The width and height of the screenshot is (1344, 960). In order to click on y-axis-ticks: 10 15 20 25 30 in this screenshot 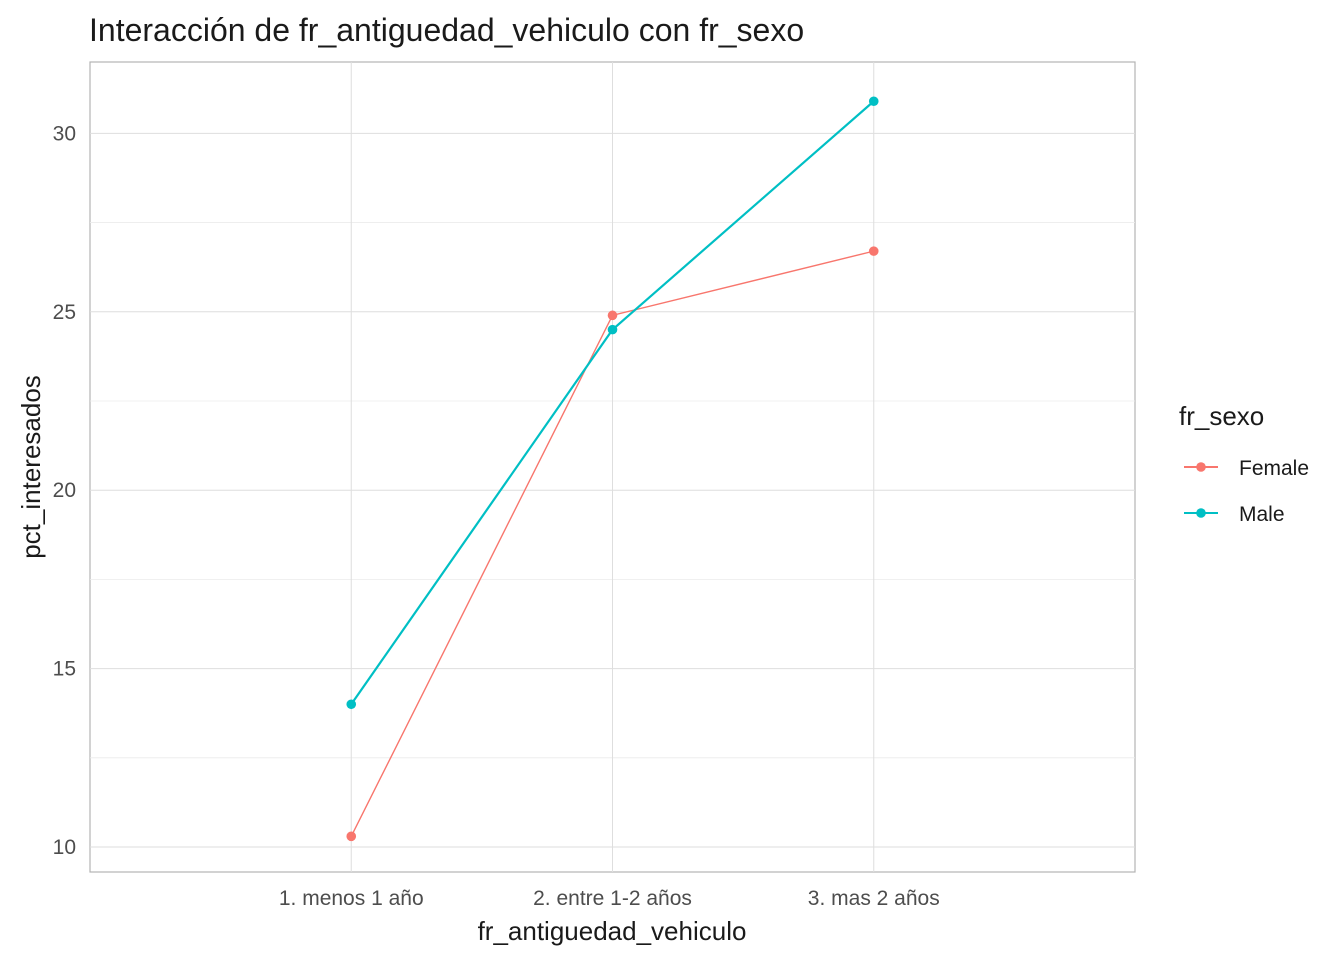, I will do `click(64, 490)`.